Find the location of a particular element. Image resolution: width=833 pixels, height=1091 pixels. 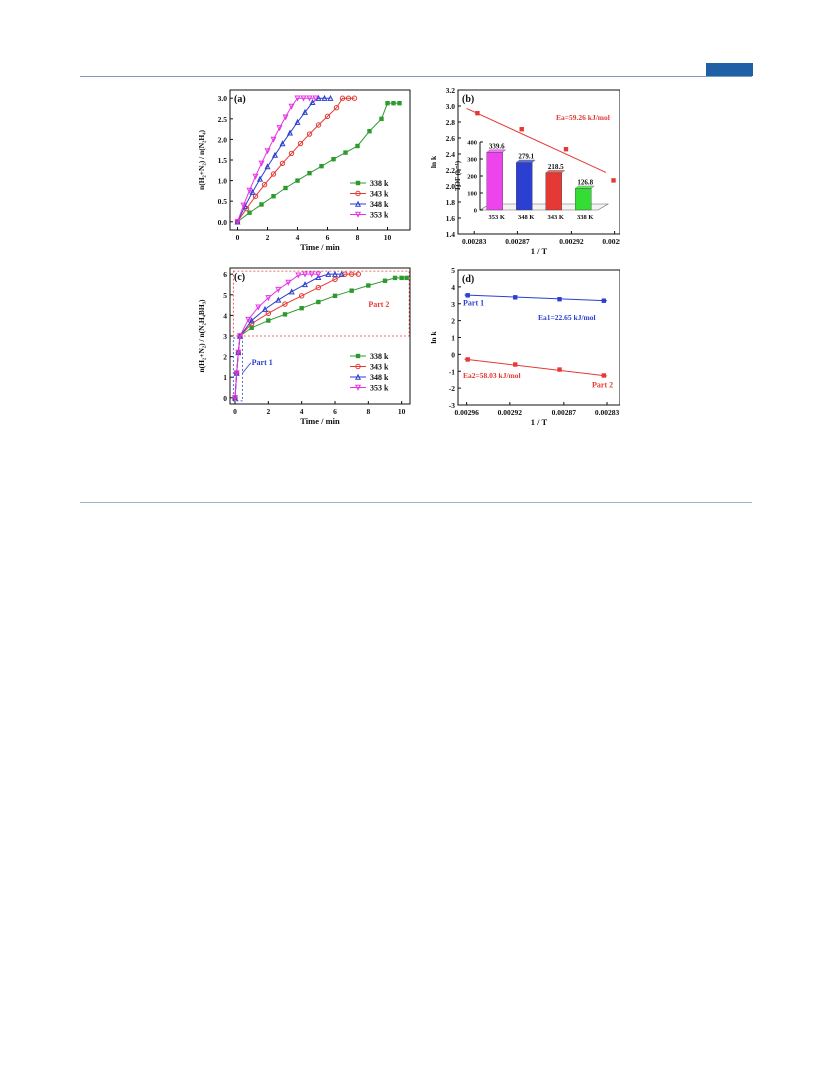

ea-annotation: Ea=59.26 kJ/mol is located at coordinates (583, 117).